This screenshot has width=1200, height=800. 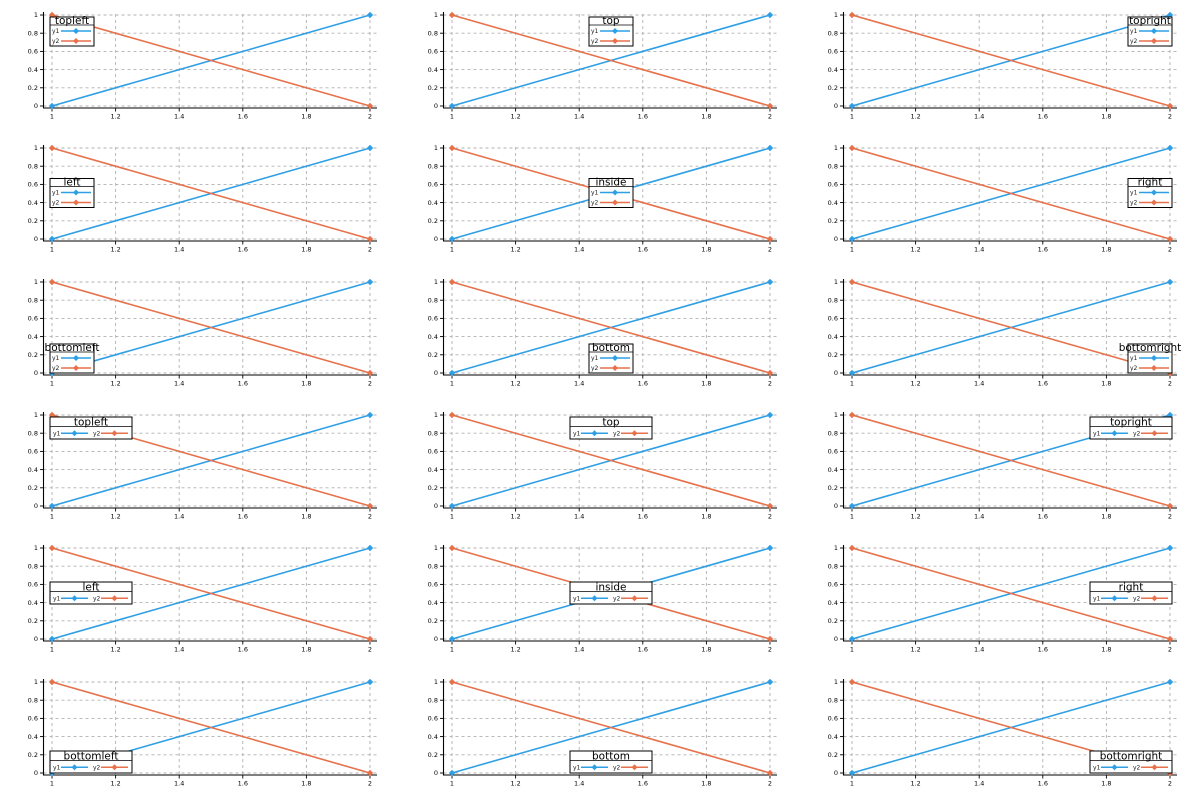 I want to click on legend-sample-marker-y1, so click(x=76, y=357).